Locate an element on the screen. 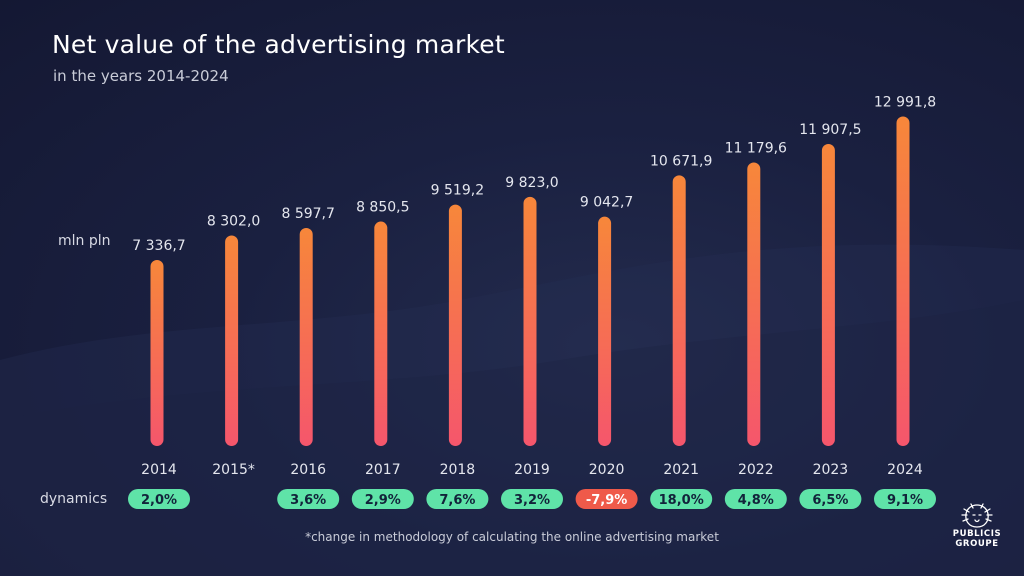 This screenshot has height=576, width=1024. value-label: 10 671,9 is located at coordinates (681, 161).